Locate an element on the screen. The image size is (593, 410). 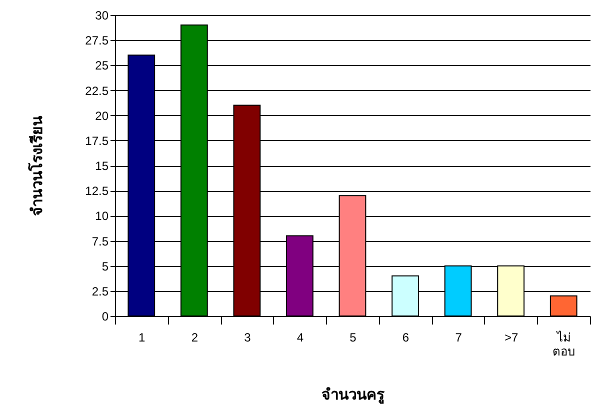
x-tick-label: 3 is located at coordinates (248, 337).